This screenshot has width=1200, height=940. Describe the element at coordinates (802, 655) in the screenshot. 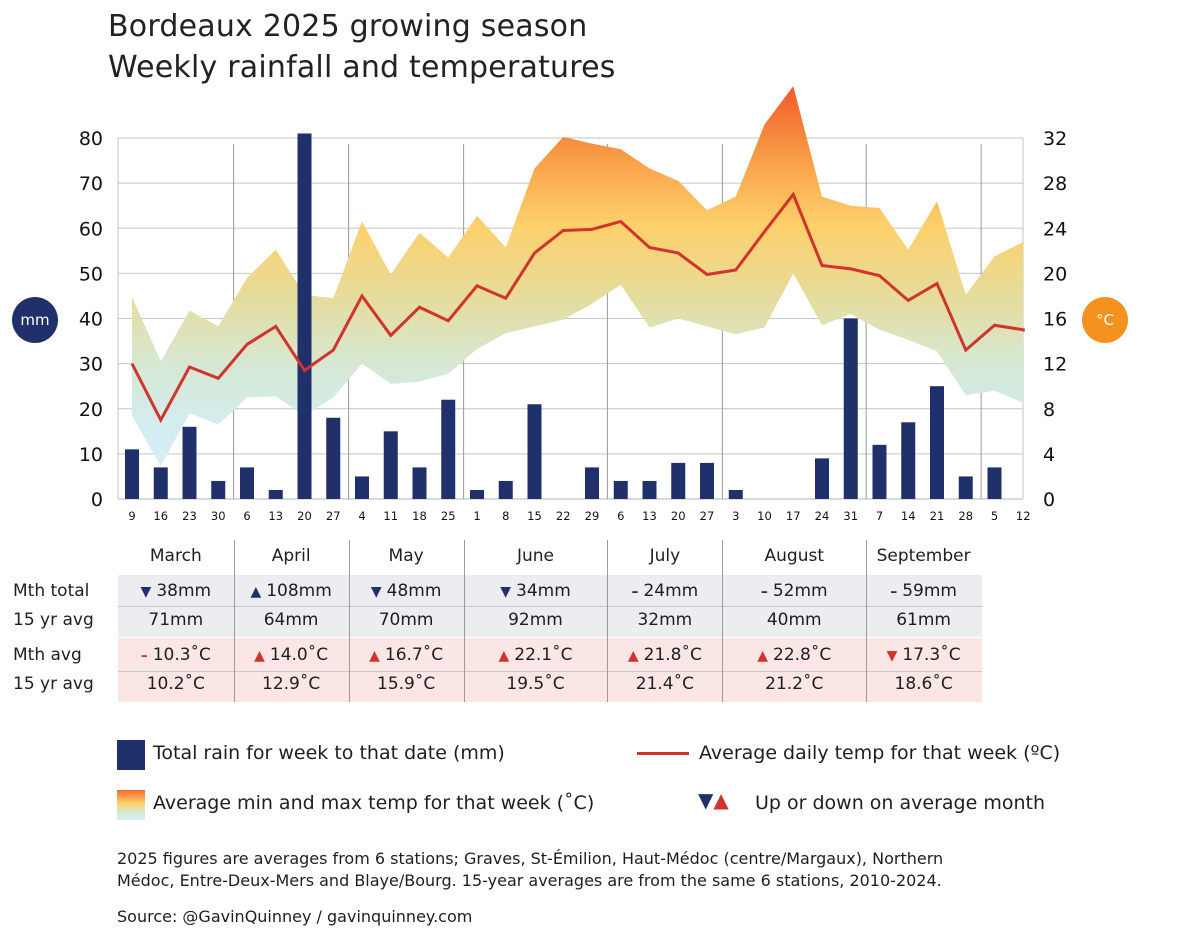

I see `value: 22.8˚C` at that location.